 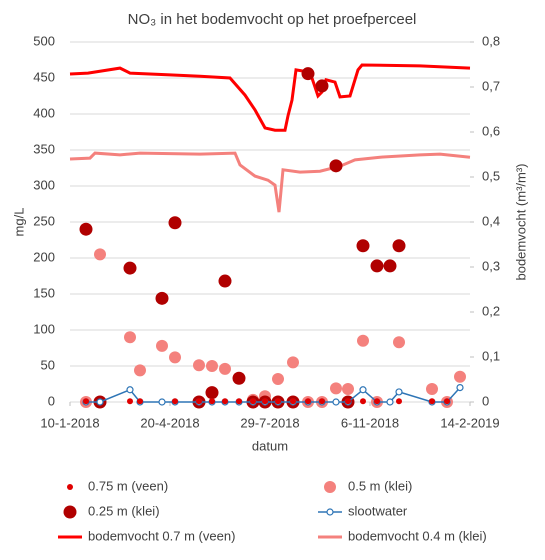 I want to click on y2-tick-label: 0,3, so click(x=491, y=265).